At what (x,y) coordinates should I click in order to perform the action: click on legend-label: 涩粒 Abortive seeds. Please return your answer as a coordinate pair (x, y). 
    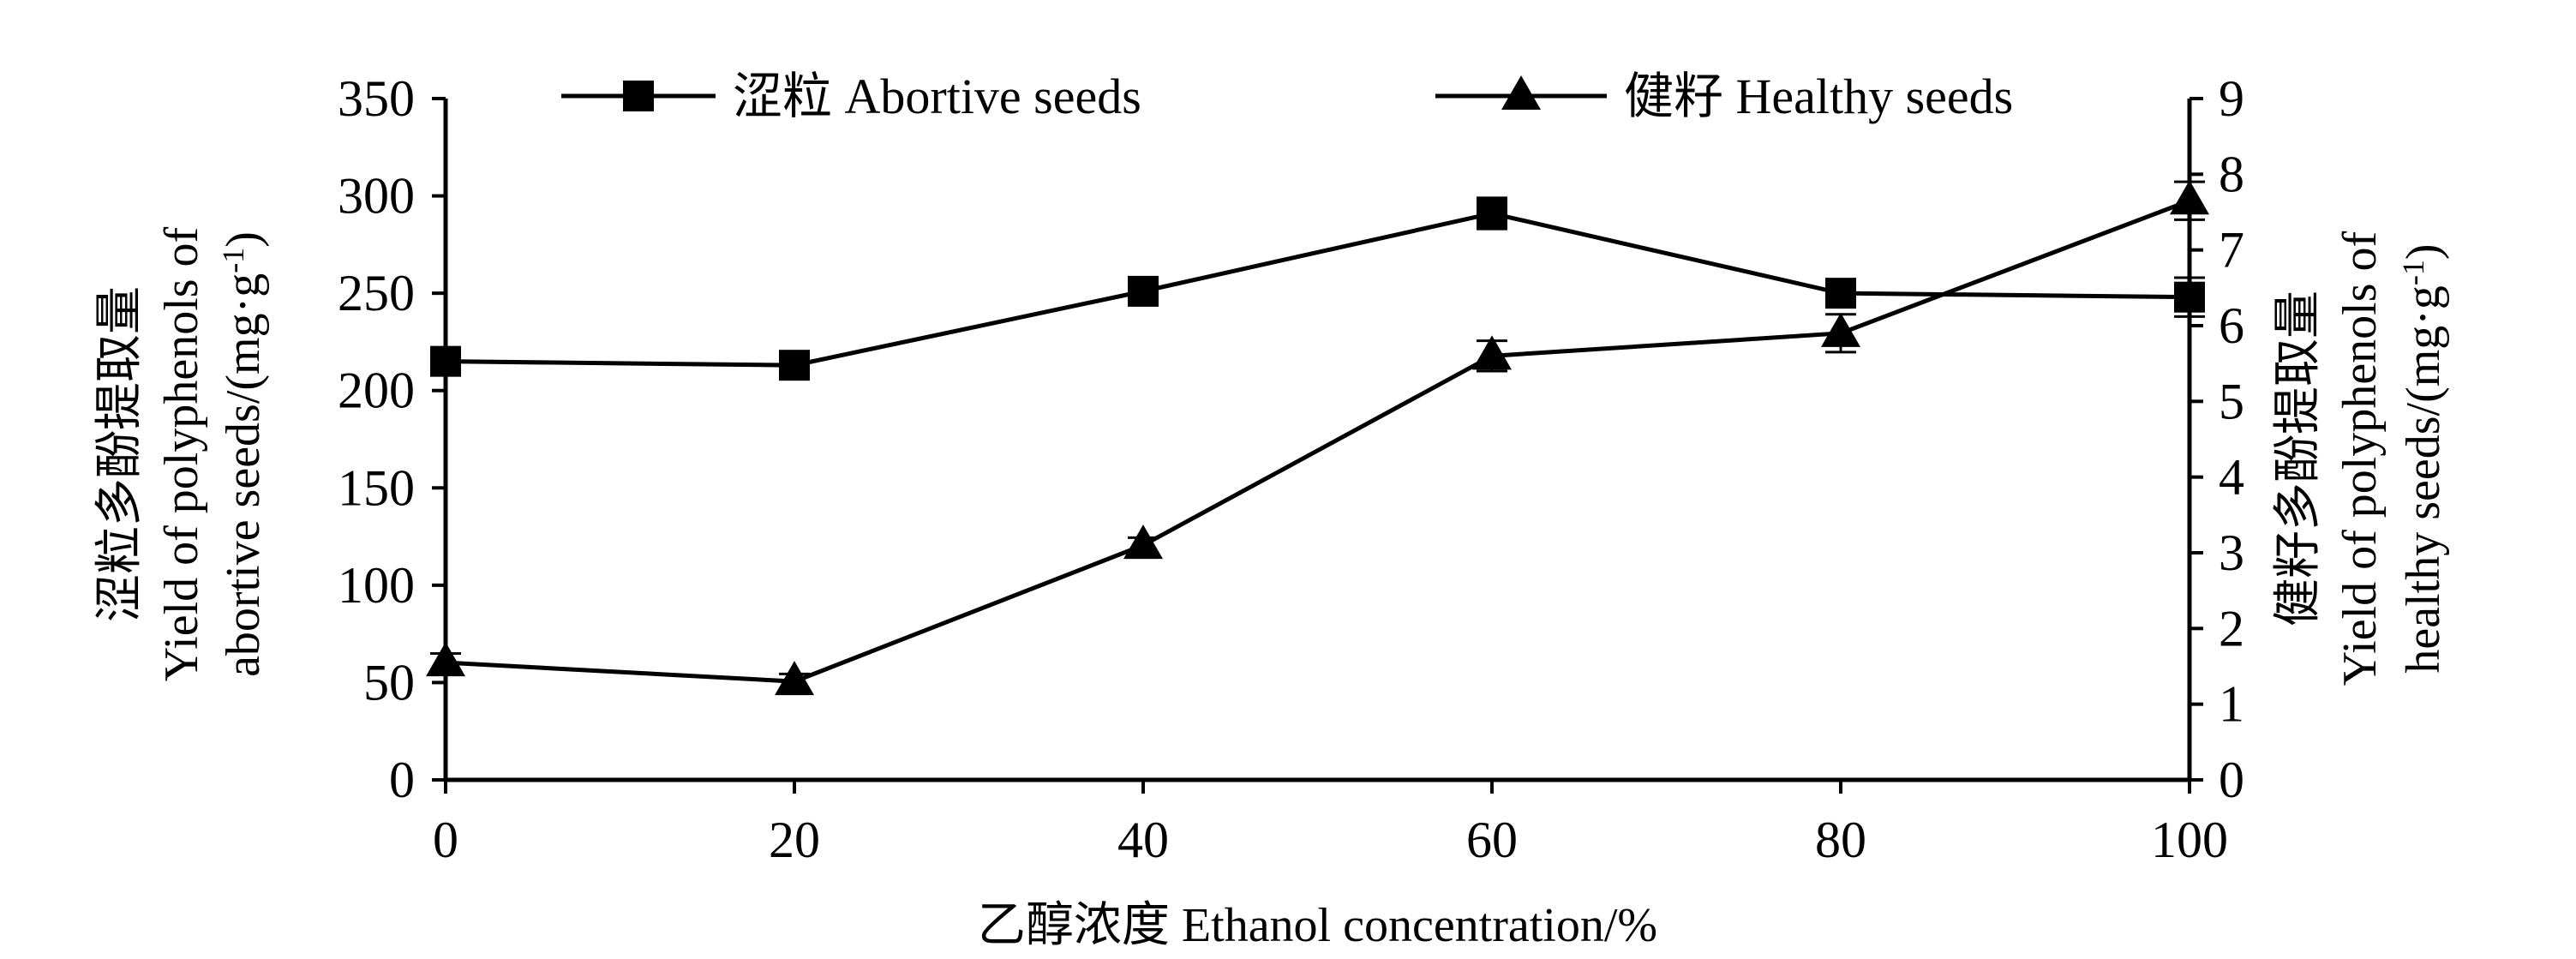
    Looking at the image, I should click on (937, 96).